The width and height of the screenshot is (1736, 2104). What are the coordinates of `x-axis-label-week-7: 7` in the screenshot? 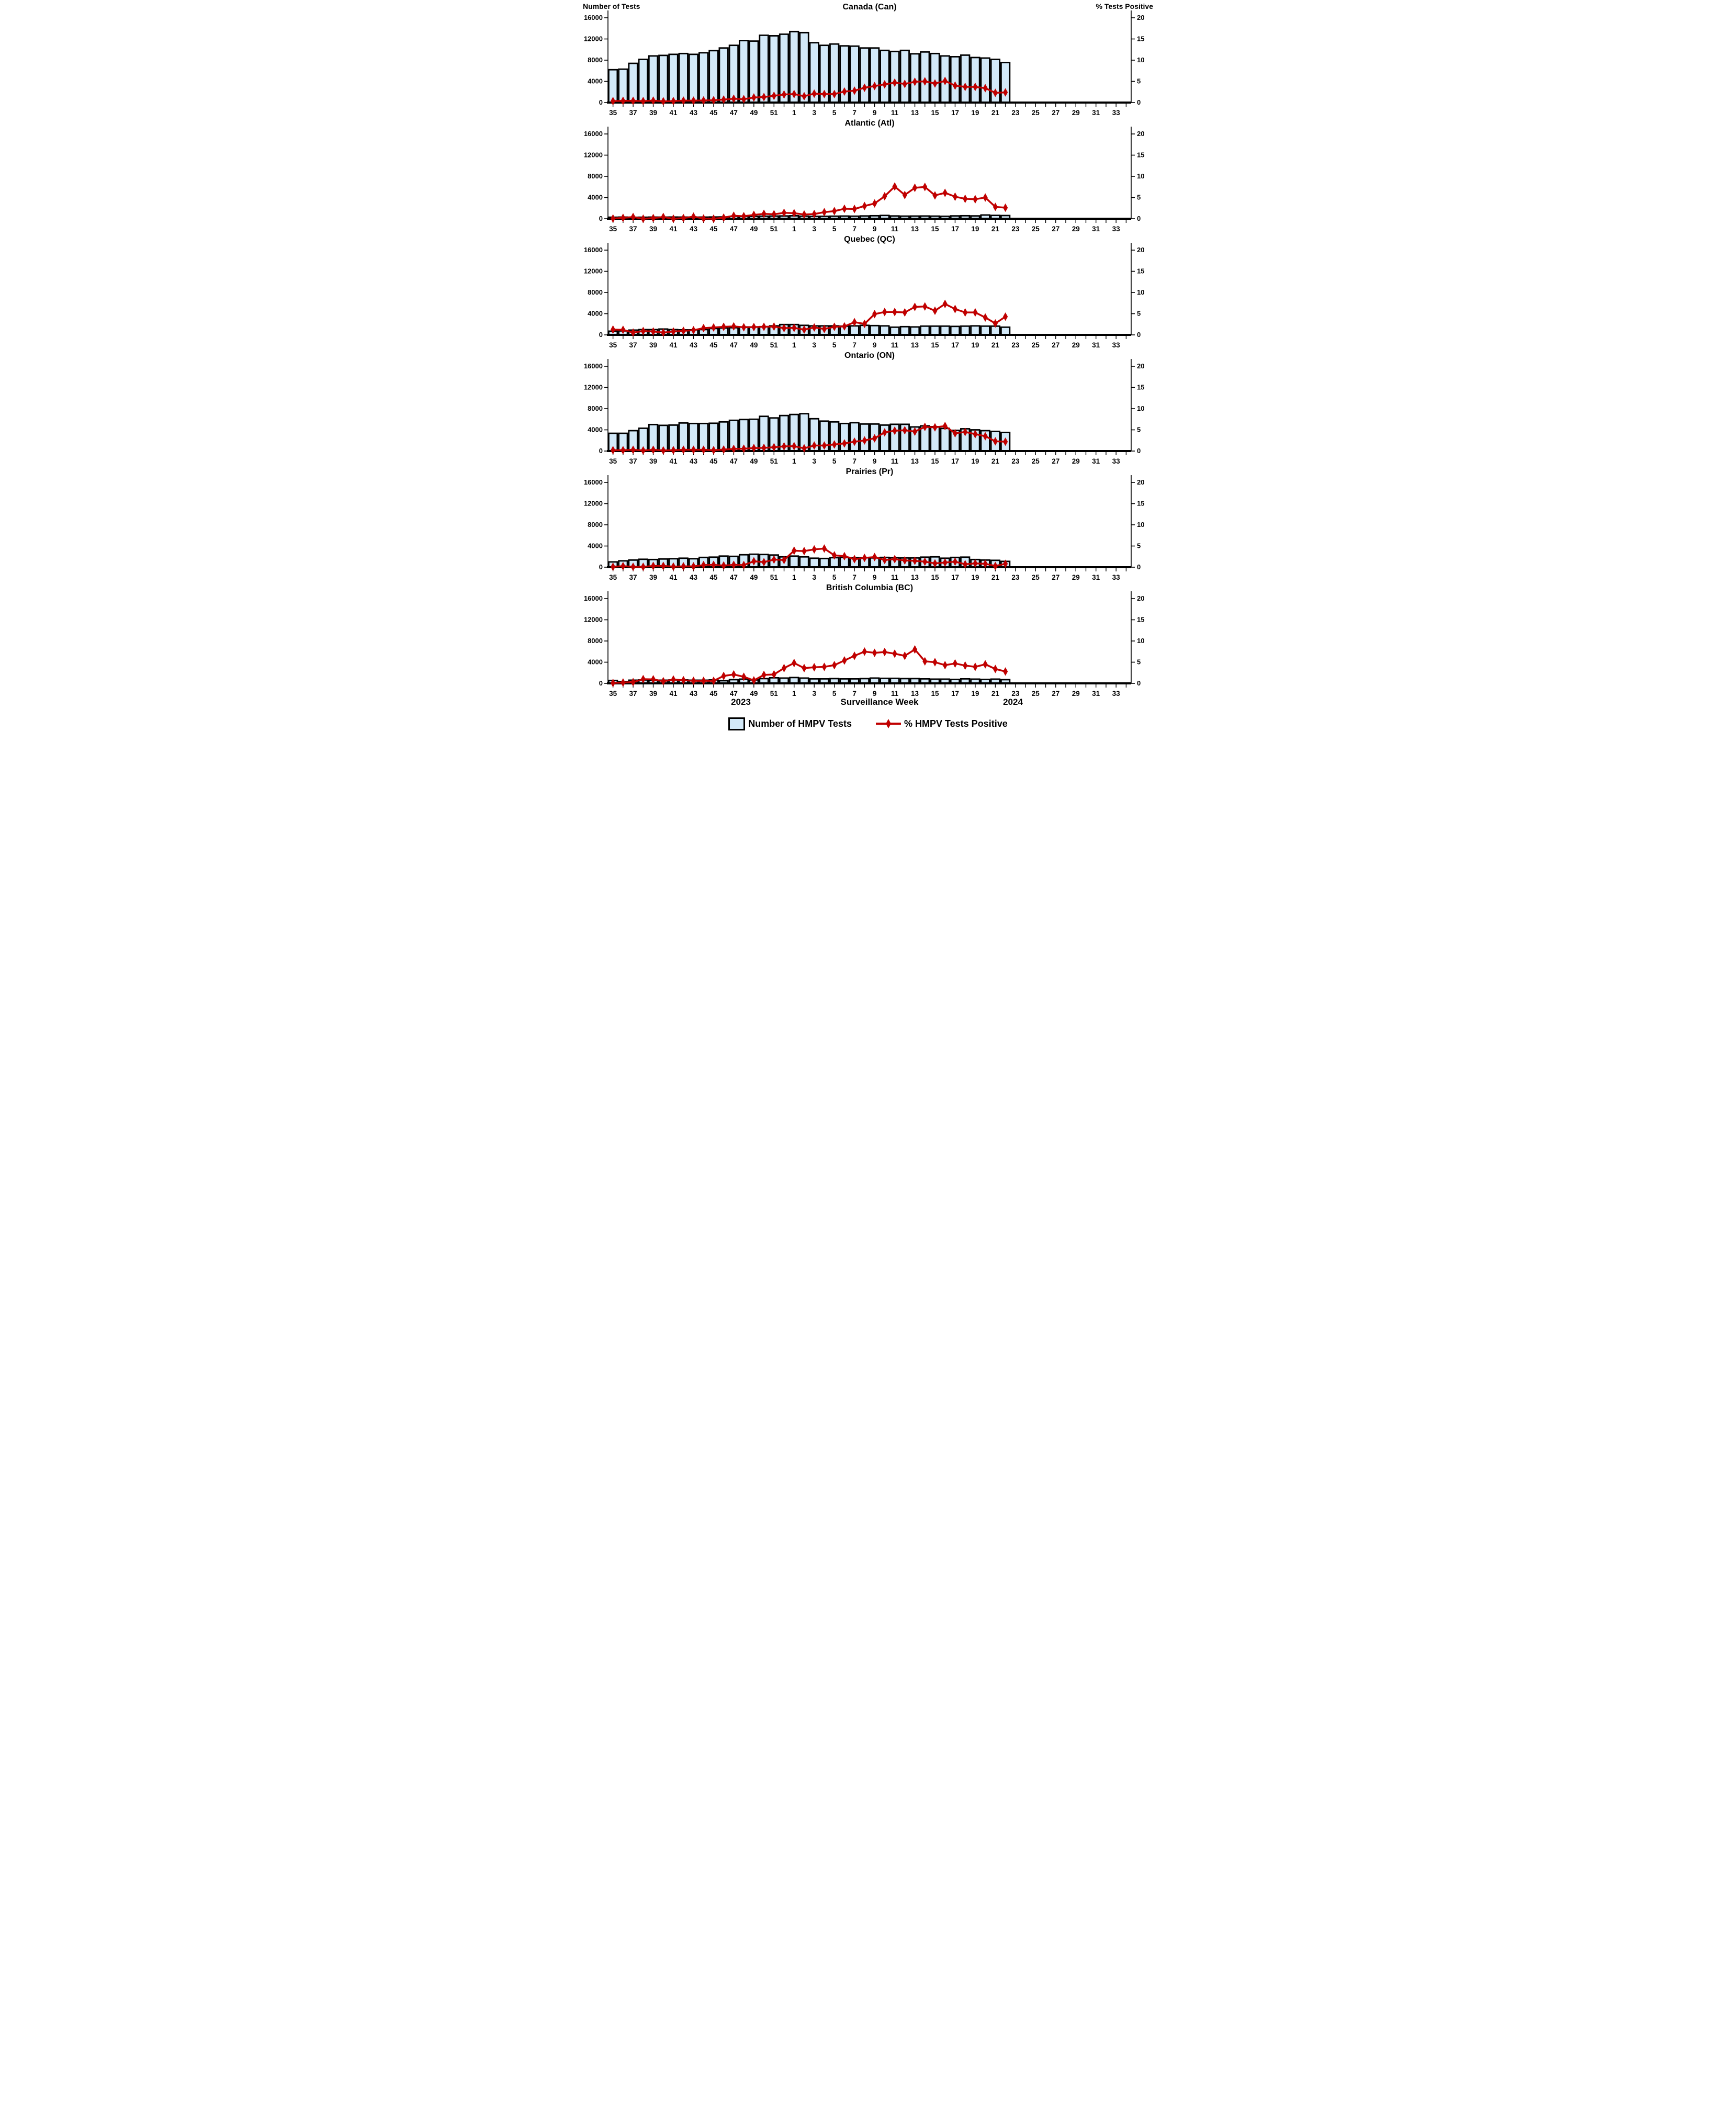 It's located at (854, 693).